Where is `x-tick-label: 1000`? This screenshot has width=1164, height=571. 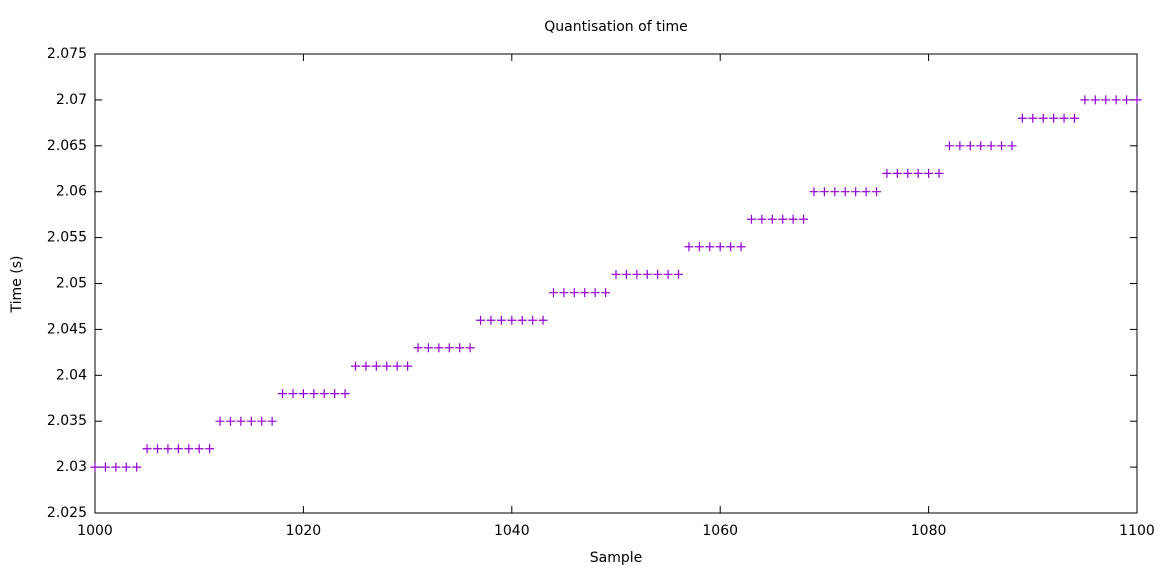
x-tick-label: 1000 is located at coordinates (95, 531).